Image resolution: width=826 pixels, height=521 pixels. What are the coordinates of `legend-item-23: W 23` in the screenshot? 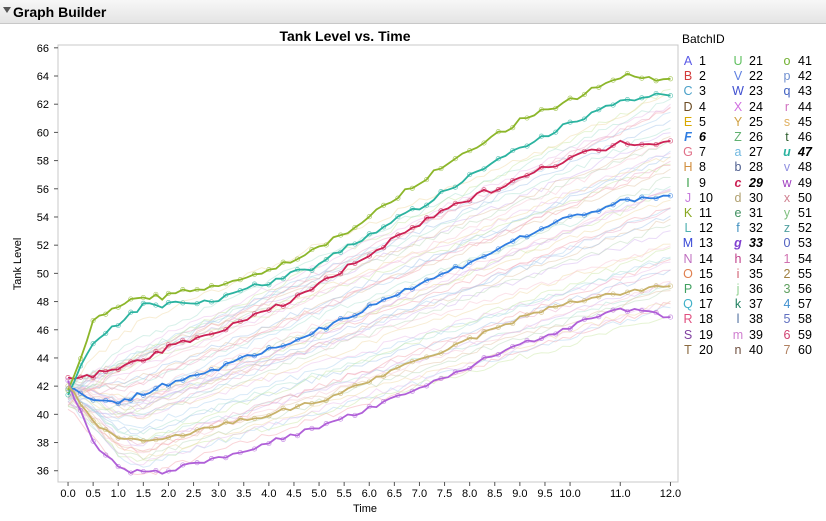 It's located at (747, 91).